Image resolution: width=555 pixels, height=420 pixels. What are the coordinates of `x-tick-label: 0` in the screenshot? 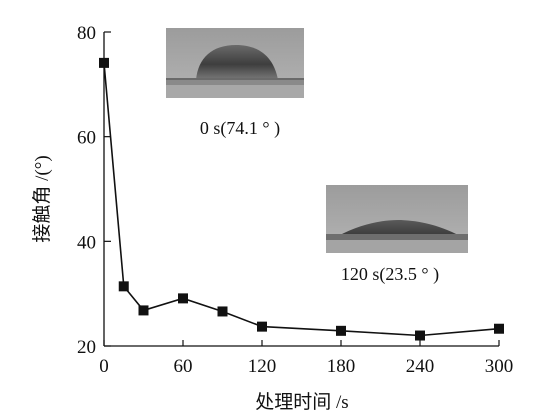 It's located at (104, 366).